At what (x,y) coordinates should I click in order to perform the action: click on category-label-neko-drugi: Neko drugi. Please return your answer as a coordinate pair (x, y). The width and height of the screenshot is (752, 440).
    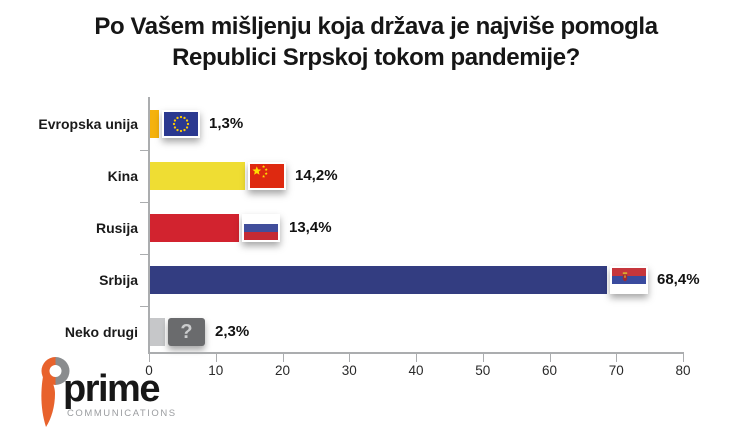
    Looking at the image, I should click on (101, 332).